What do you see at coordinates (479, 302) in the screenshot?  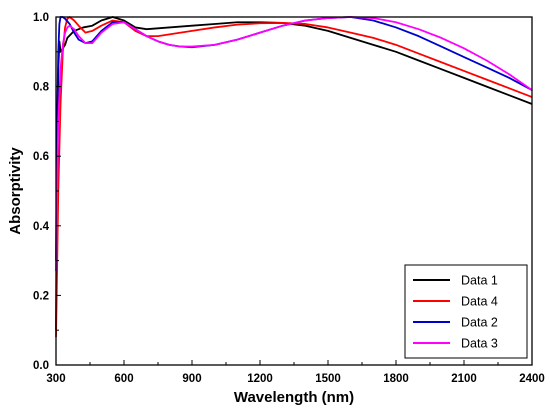 I see `legend-label-2: Data 4` at bounding box center [479, 302].